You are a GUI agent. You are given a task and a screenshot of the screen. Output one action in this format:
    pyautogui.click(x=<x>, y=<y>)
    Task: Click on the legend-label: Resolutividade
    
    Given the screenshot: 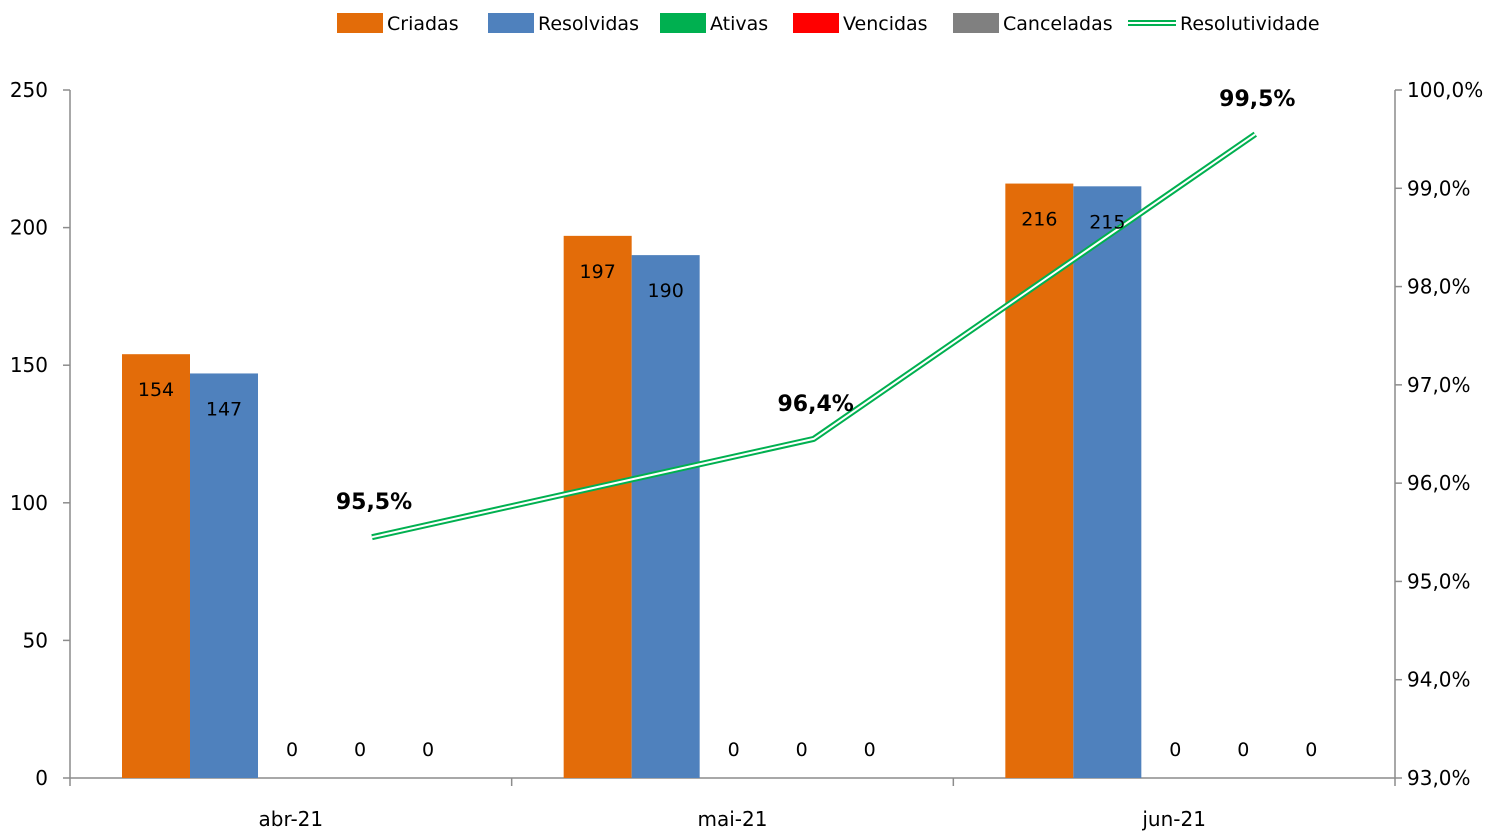 What is the action you would take?
    pyautogui.click(x=1250, y=24)
    